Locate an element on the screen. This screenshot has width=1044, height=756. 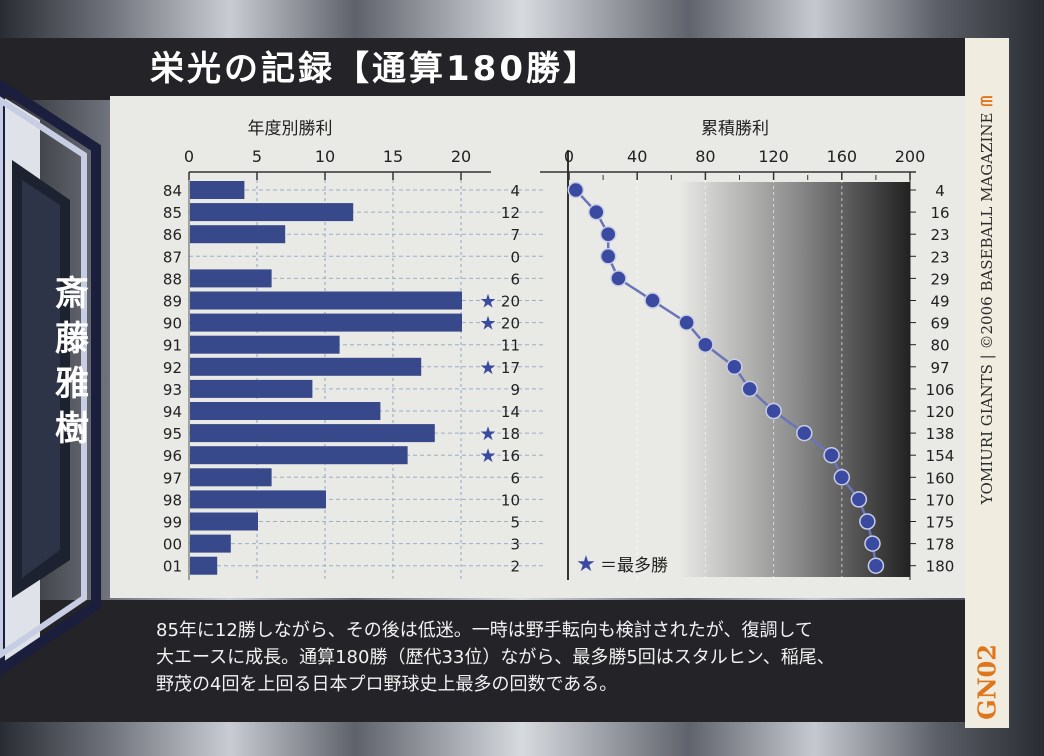
year-label: 94 is located at coordinates (172, 412).